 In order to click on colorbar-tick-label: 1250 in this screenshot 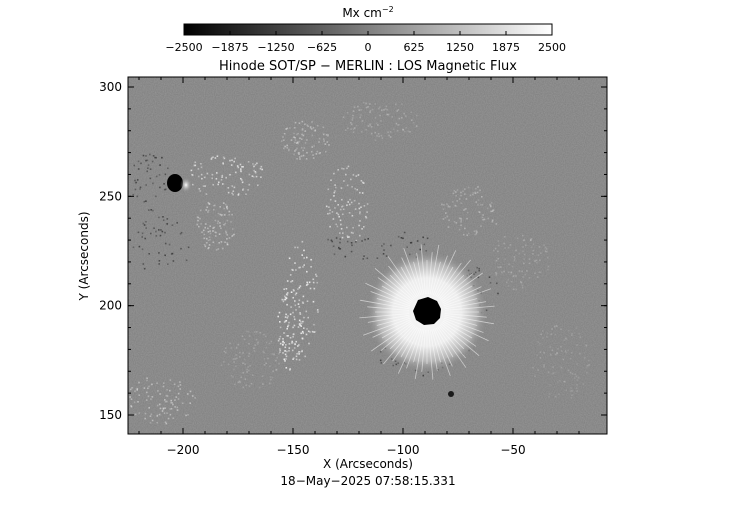, I will do `click(460, 47)`.